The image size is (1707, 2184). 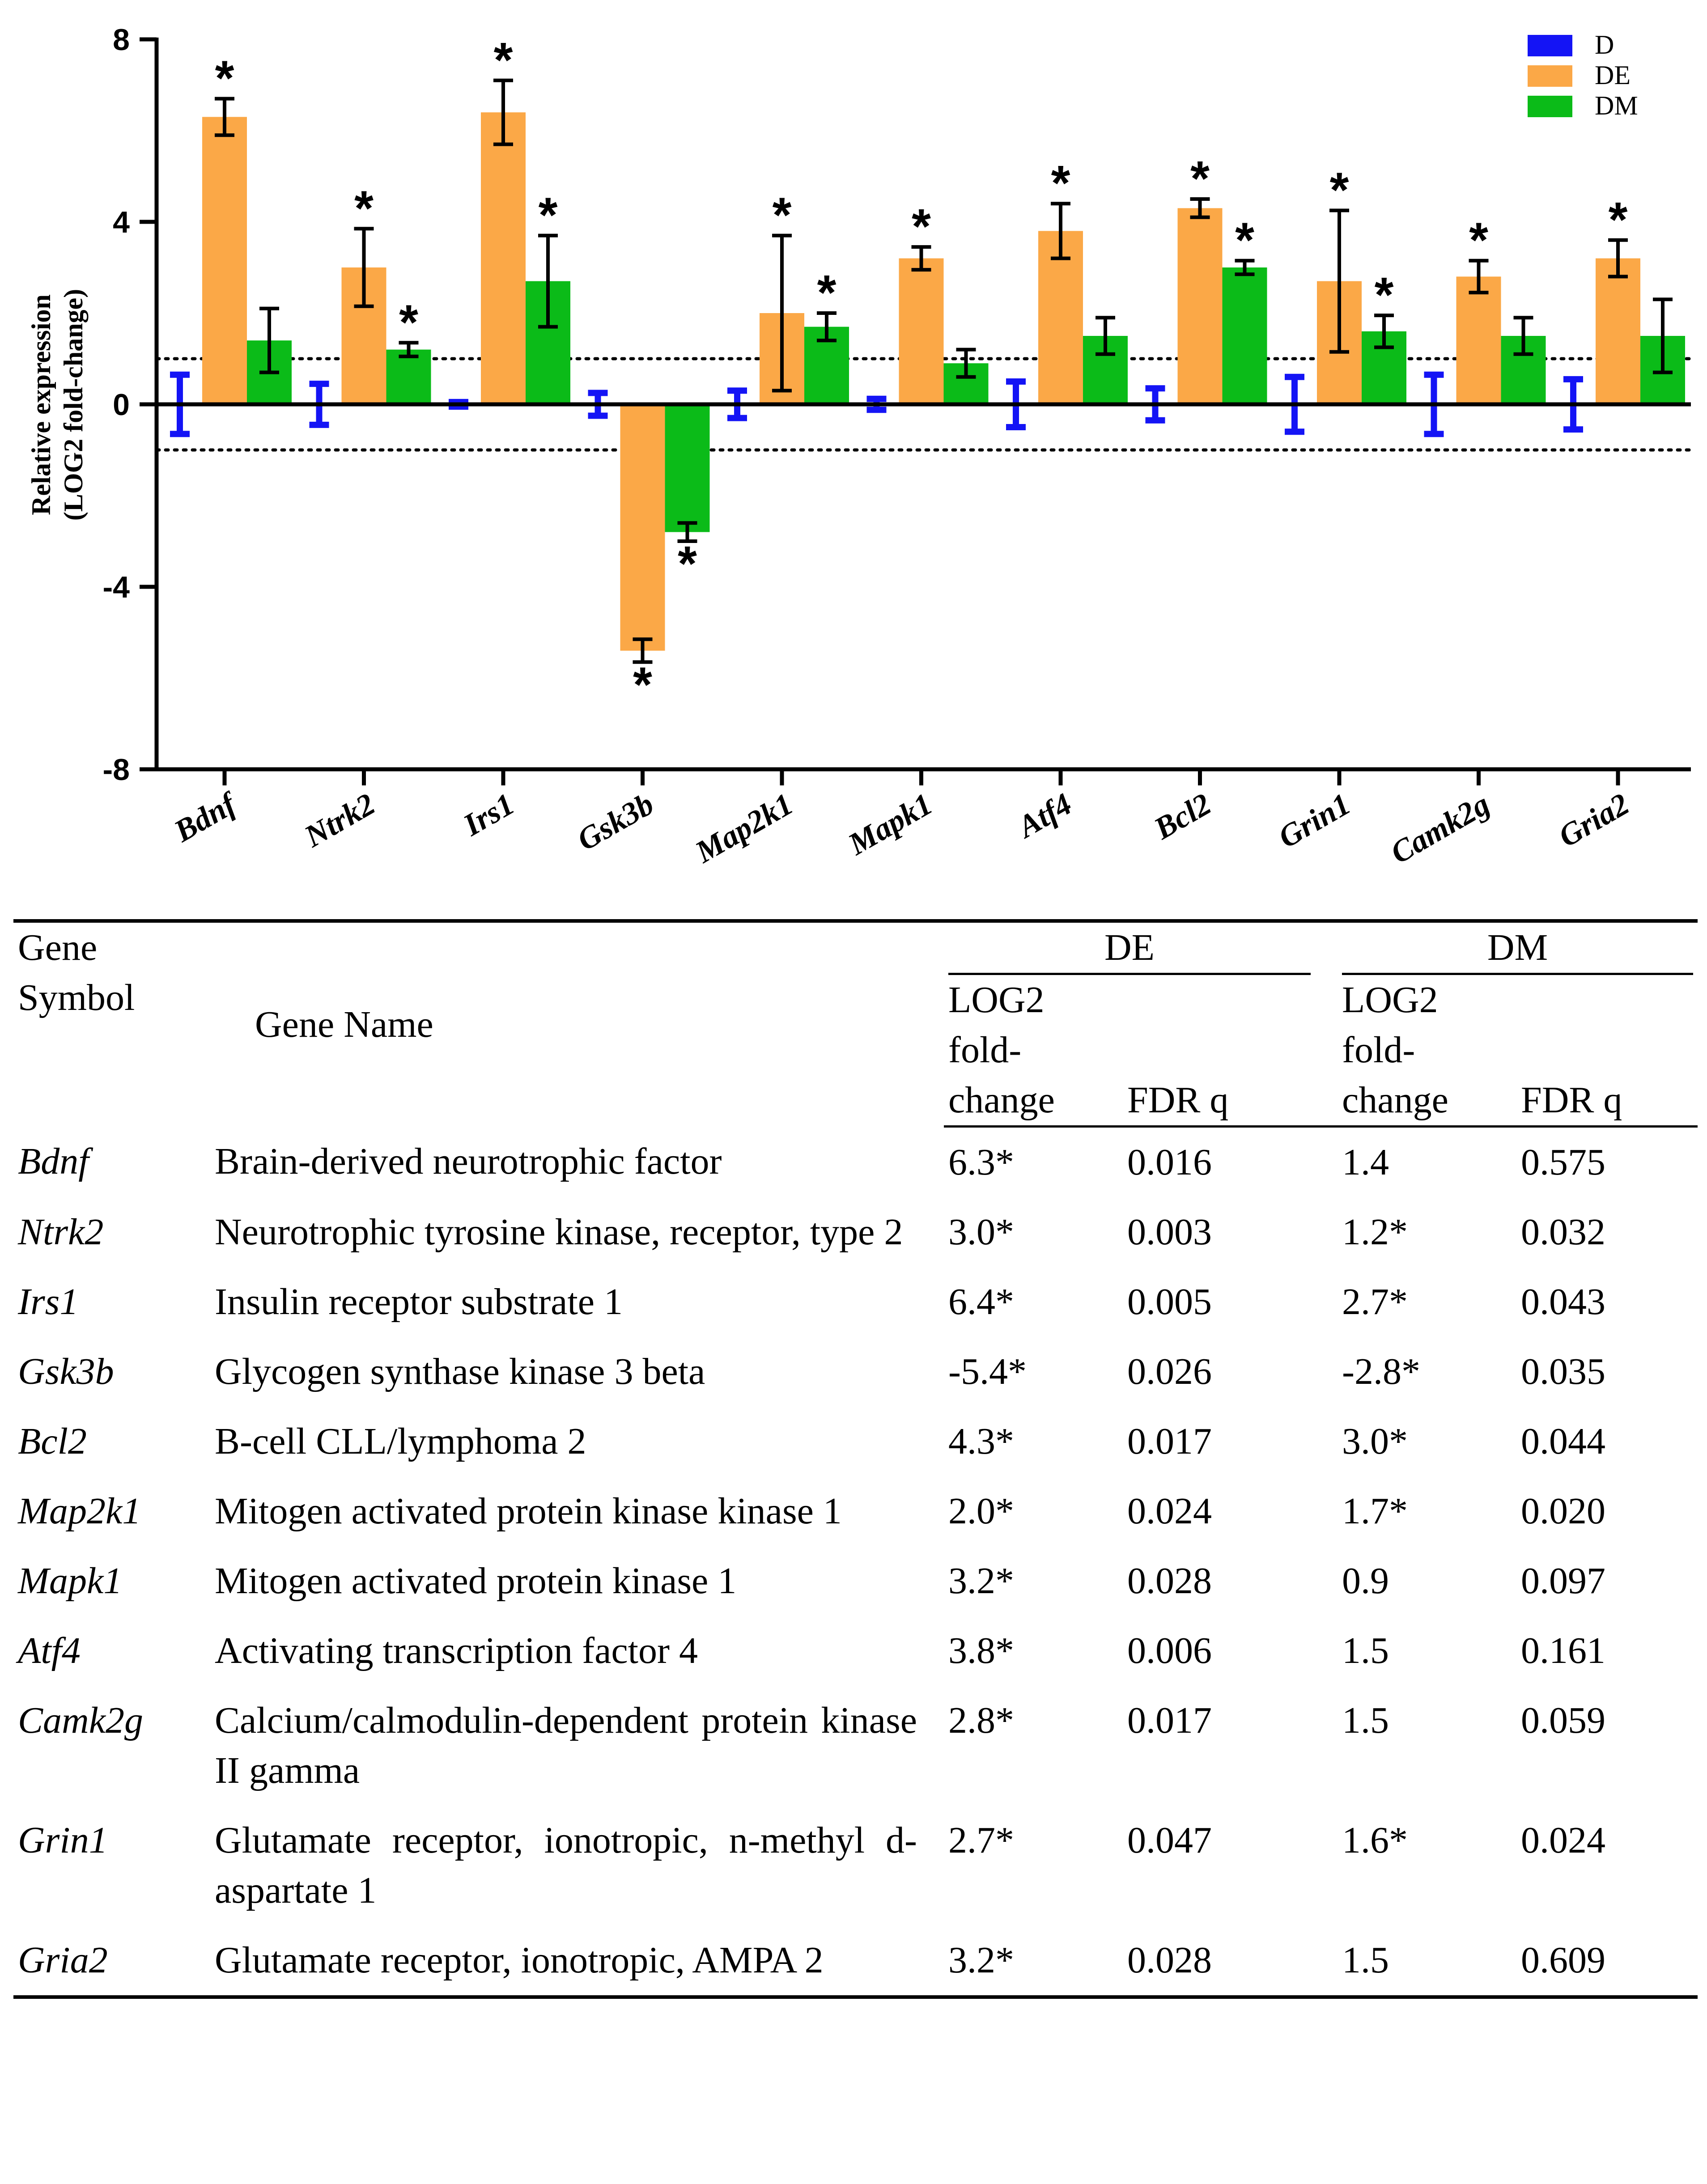 What do you see at coordinates (1375, 1840) in the screenshot?
I see `cell-dm-fc: 1.6*` at bounding box center [1375, 1840].